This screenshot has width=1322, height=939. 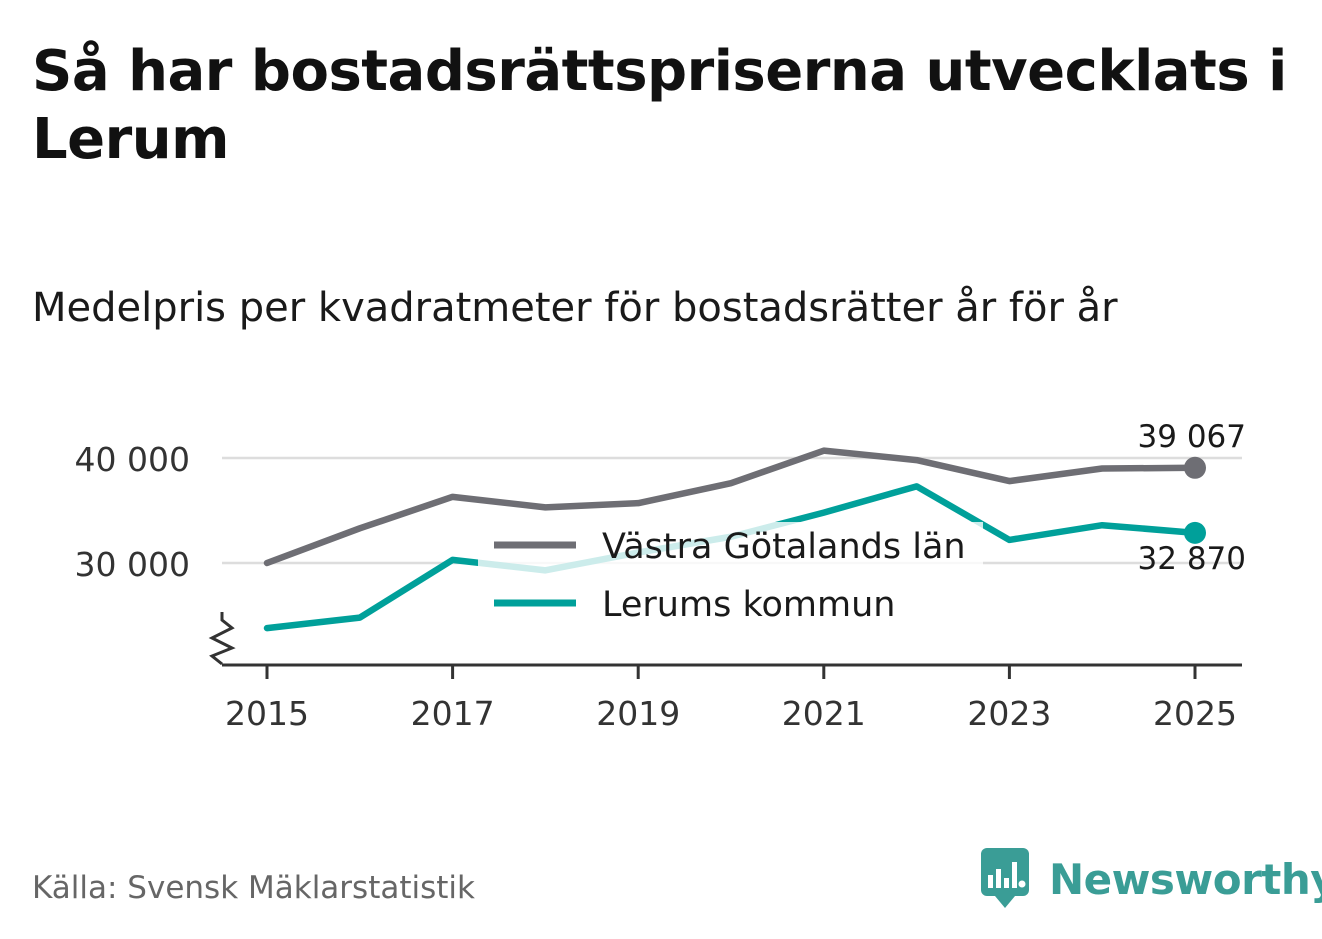 I want to click on logo-text: Newsworthy, so click(x=1185, y=879).